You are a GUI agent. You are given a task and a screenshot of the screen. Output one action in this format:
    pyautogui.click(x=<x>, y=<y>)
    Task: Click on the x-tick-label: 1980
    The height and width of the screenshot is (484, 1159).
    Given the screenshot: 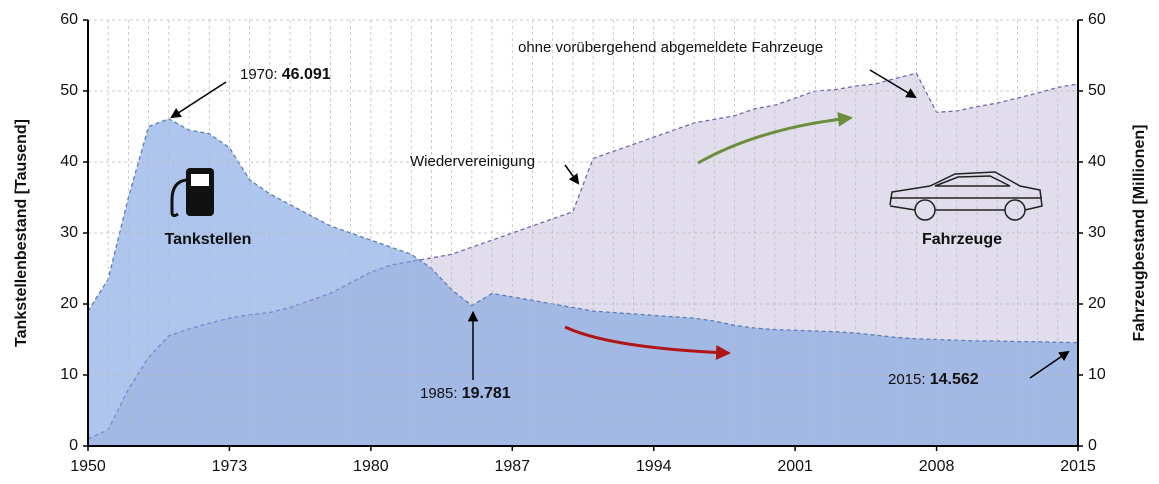 What is the action you would take?
    pyautogui.click(x=371, y=466)
    